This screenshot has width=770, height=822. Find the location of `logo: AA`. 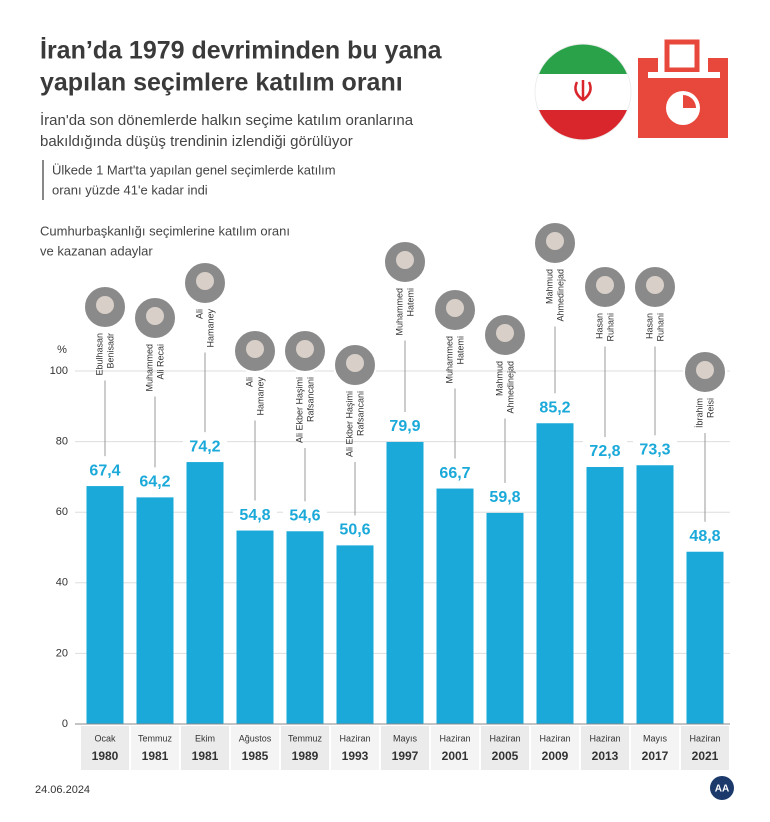

logo: AA is located at coordinates (722, 789).